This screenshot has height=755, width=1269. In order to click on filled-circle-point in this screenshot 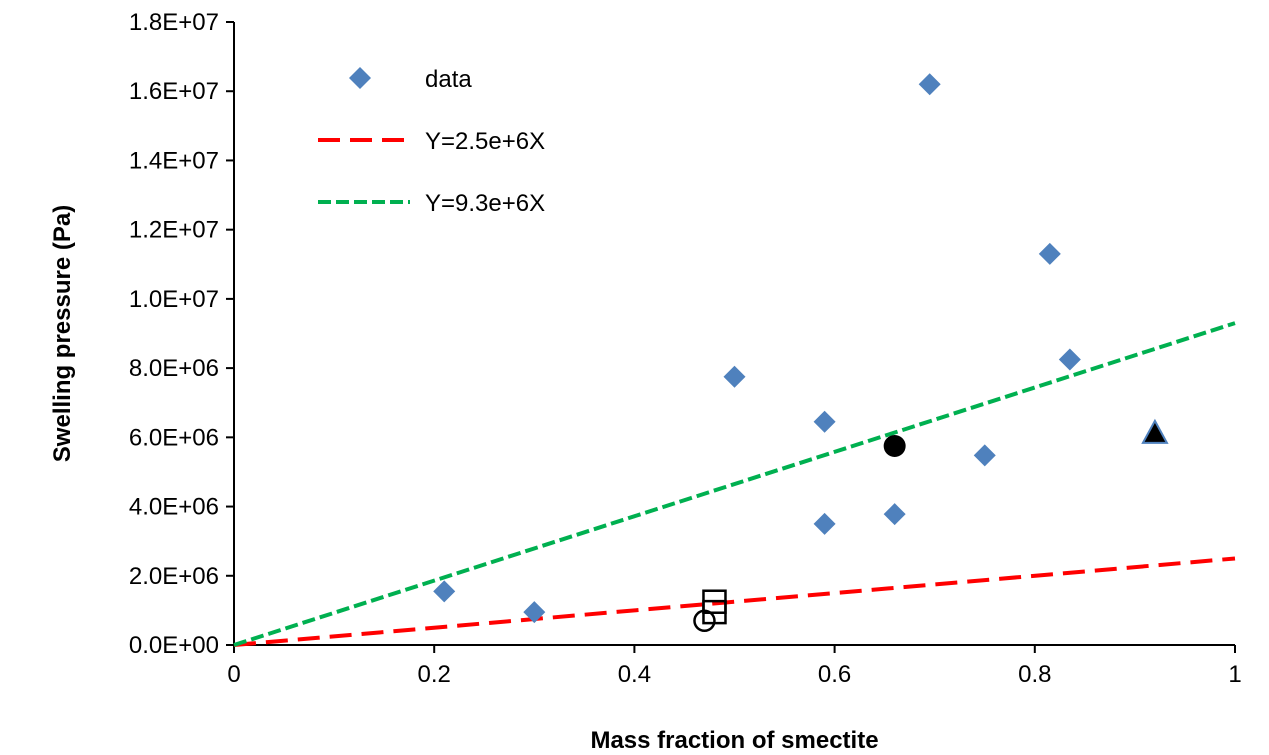, I will do `click(894, 445)`.